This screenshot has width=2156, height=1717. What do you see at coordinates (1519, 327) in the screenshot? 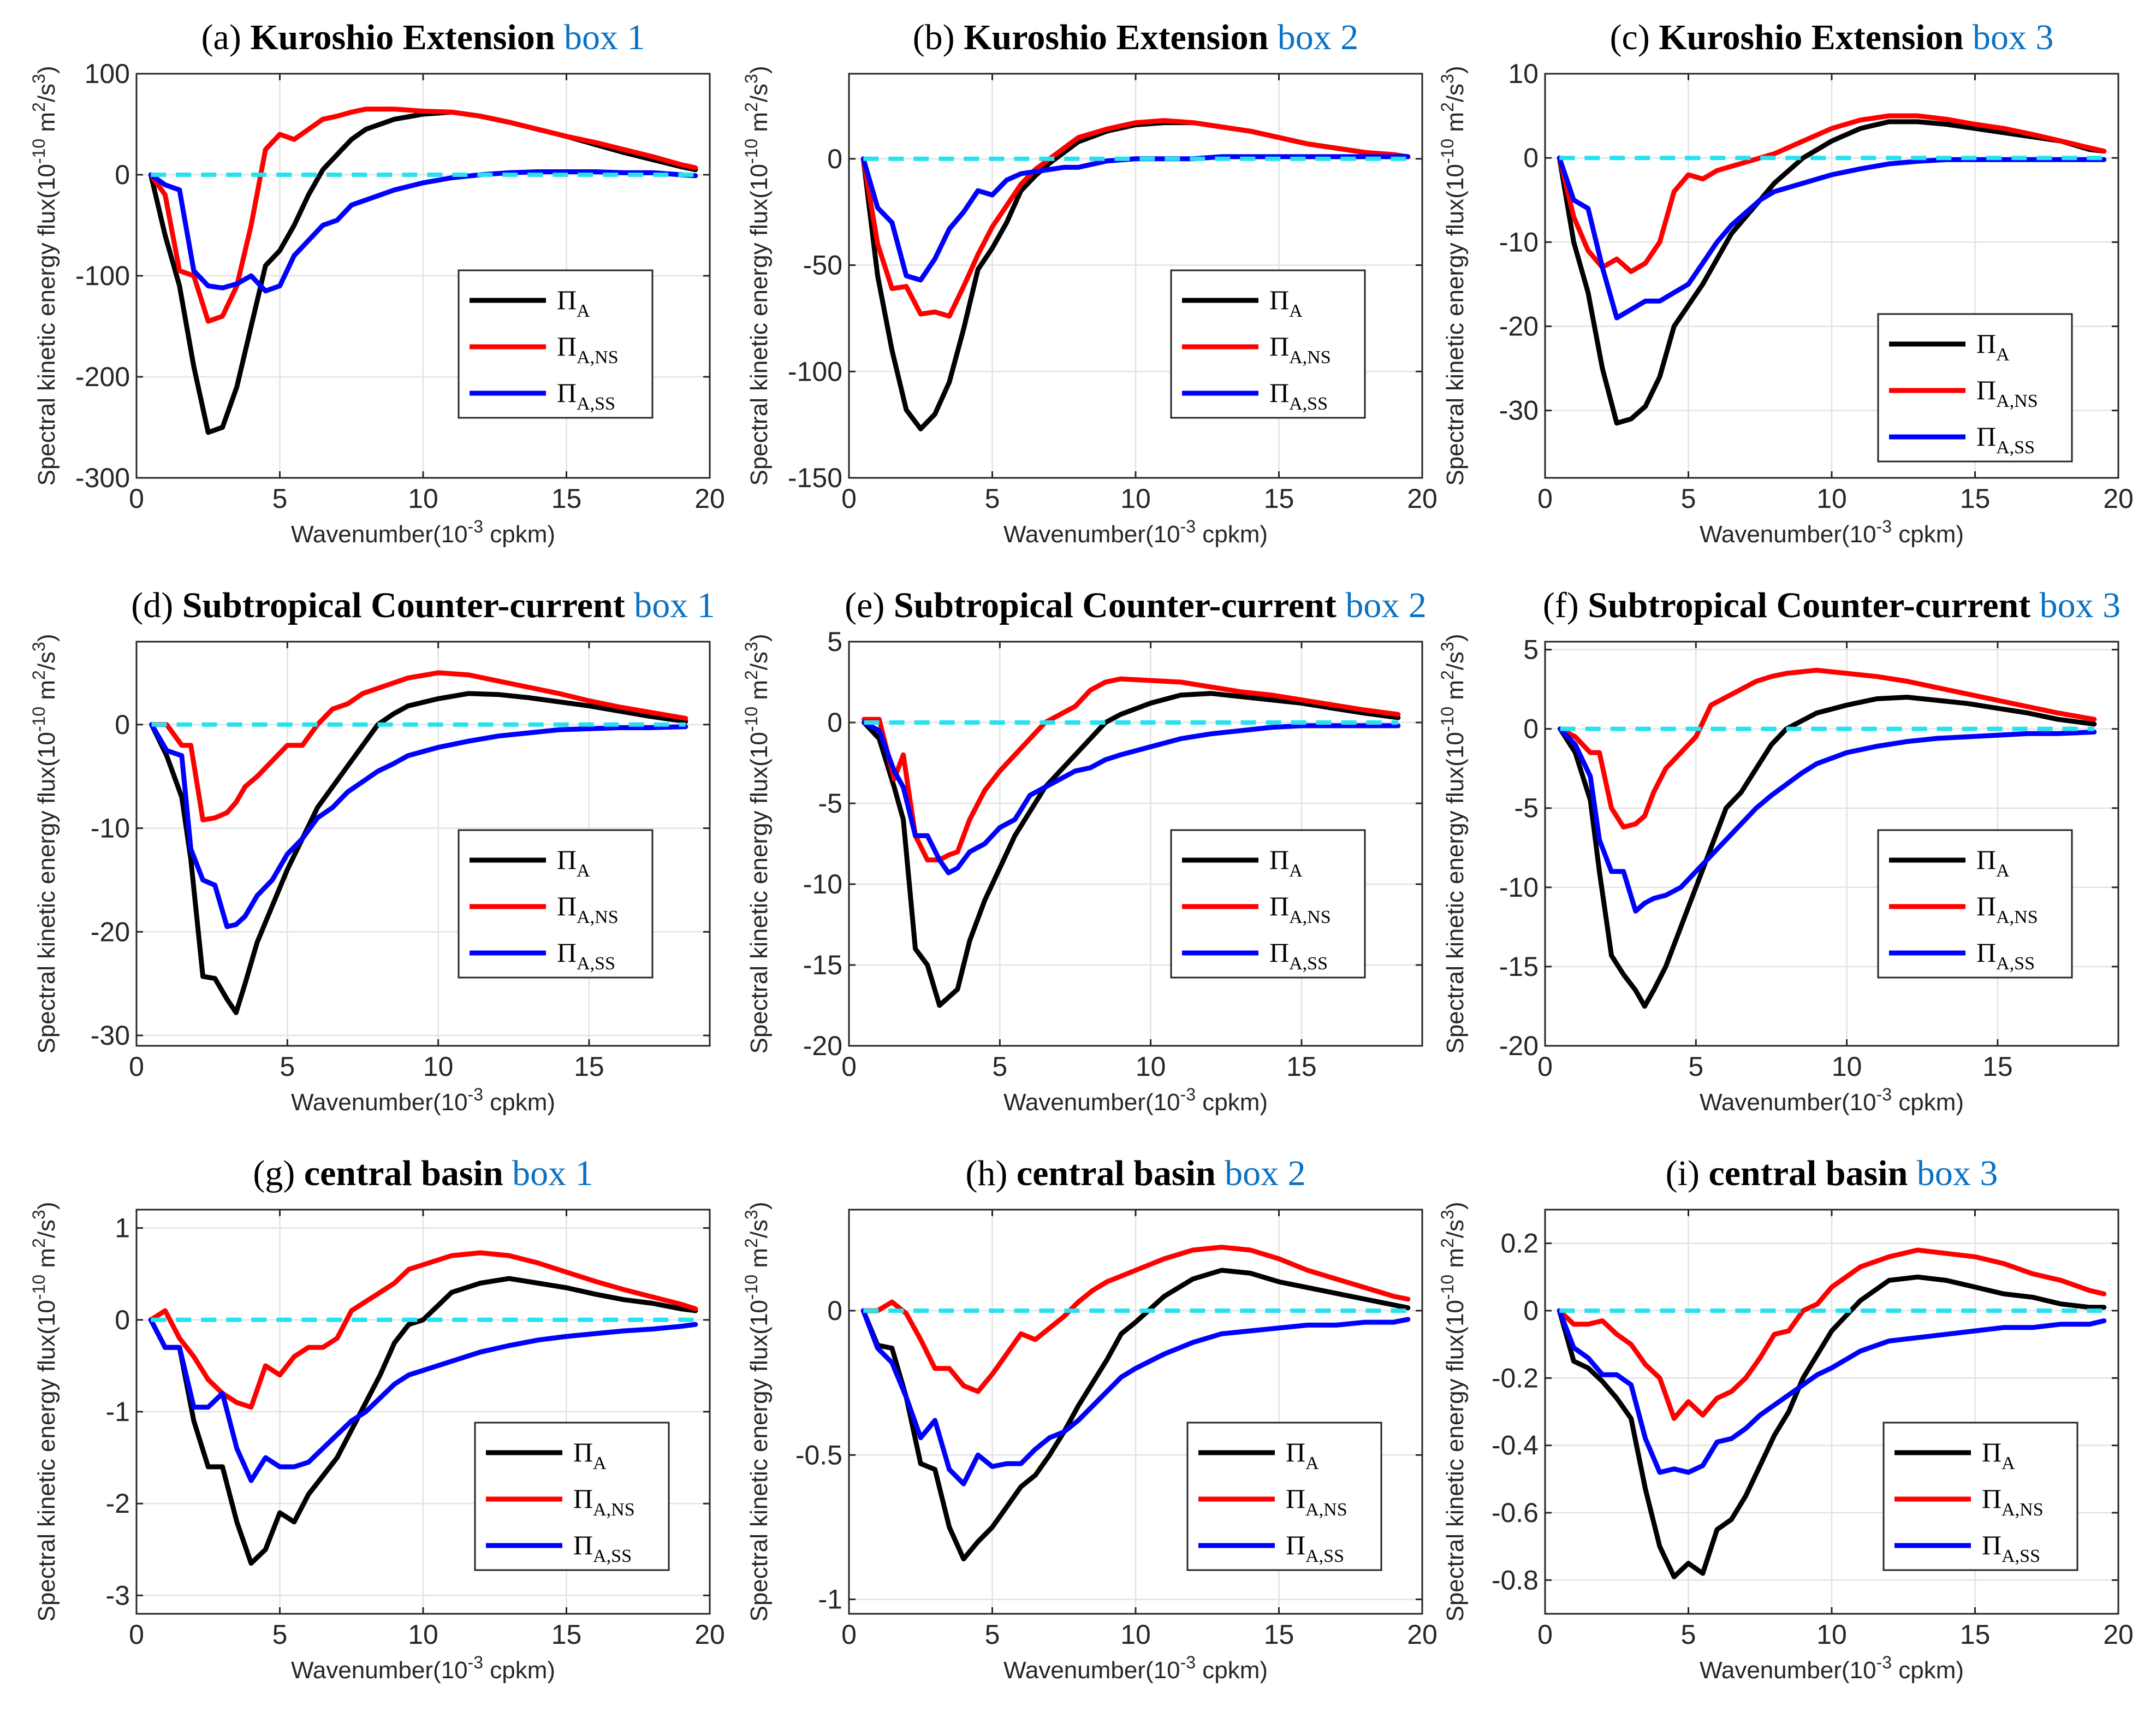
I see `y-tick-label: -20` at bounding box center [1519, 327].